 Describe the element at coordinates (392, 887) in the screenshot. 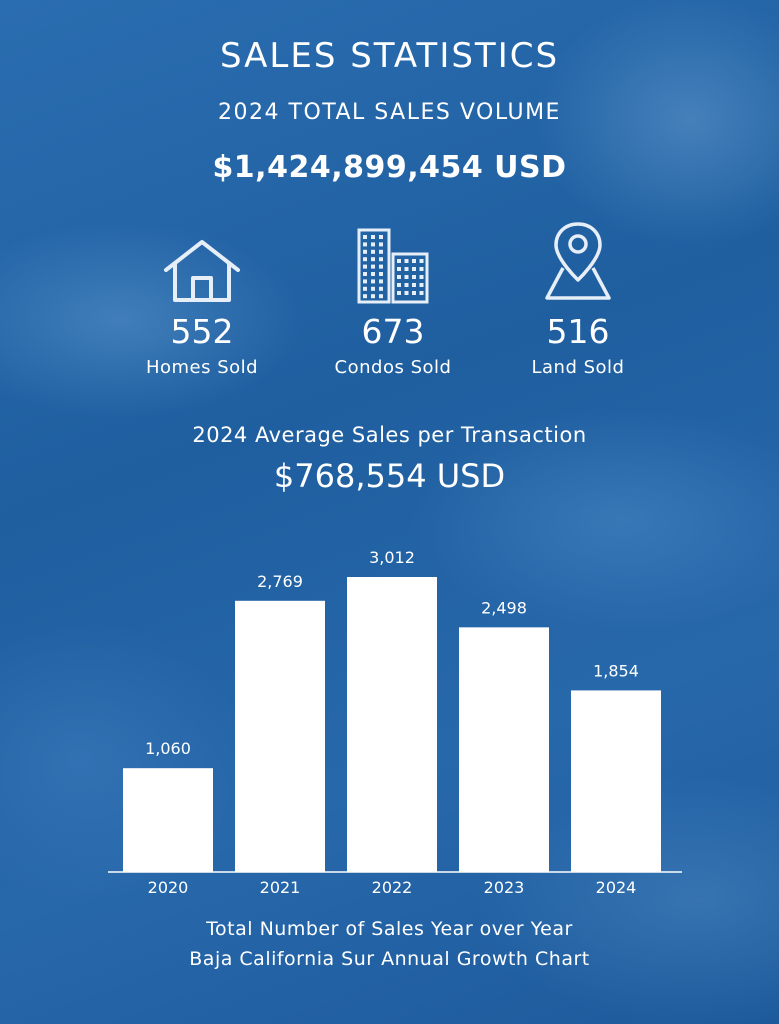

I see `tick-label-2022: 2022` at that location.